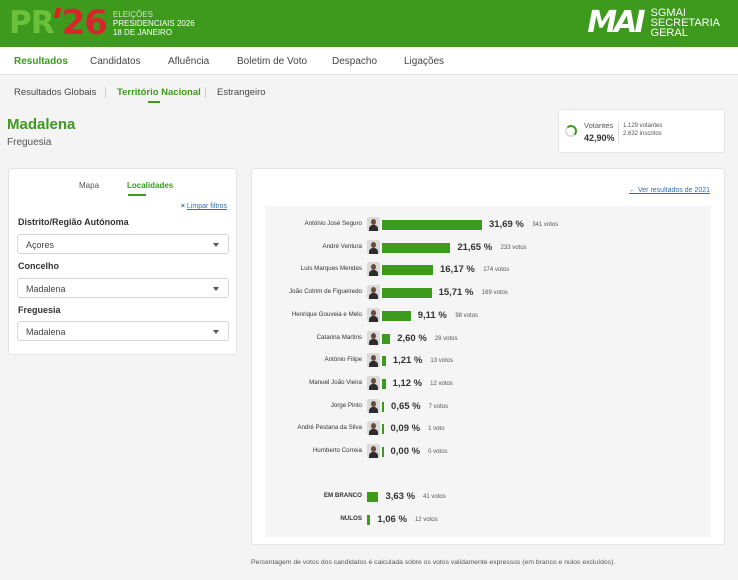 The width and height of the screenshot is (738, 580). I want to click on candidate-name: André Pestana da Silva, so click(329, 428).